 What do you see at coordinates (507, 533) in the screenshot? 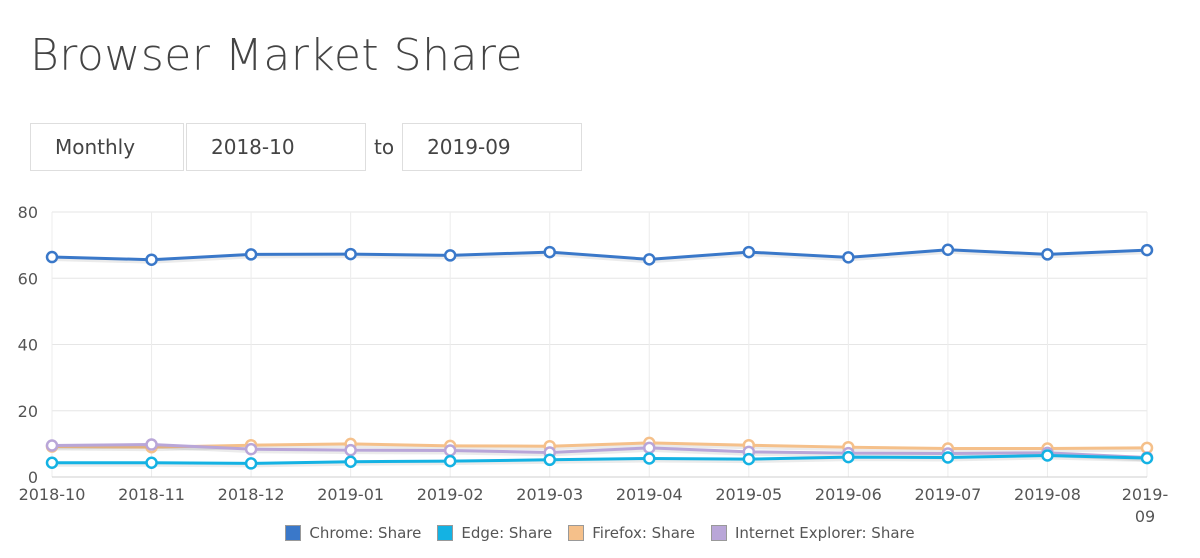
I see `legend-label: Edge: Share` at bounding box center [507, 533].